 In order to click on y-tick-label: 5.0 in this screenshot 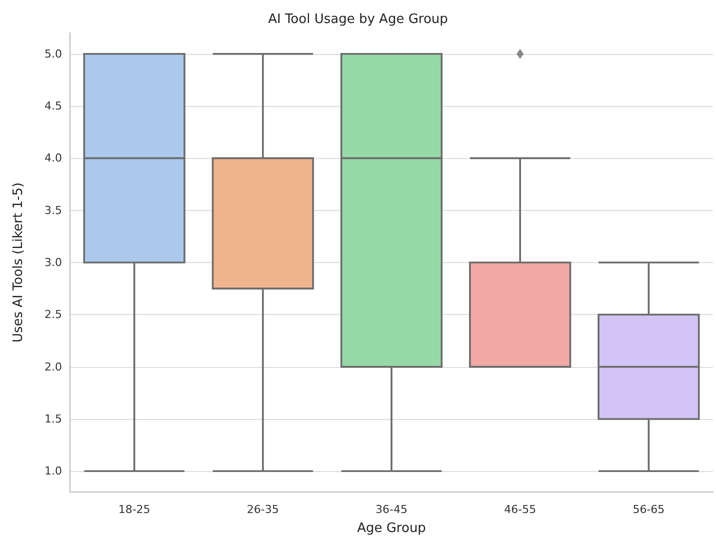, I will do `click(53, 53)`.